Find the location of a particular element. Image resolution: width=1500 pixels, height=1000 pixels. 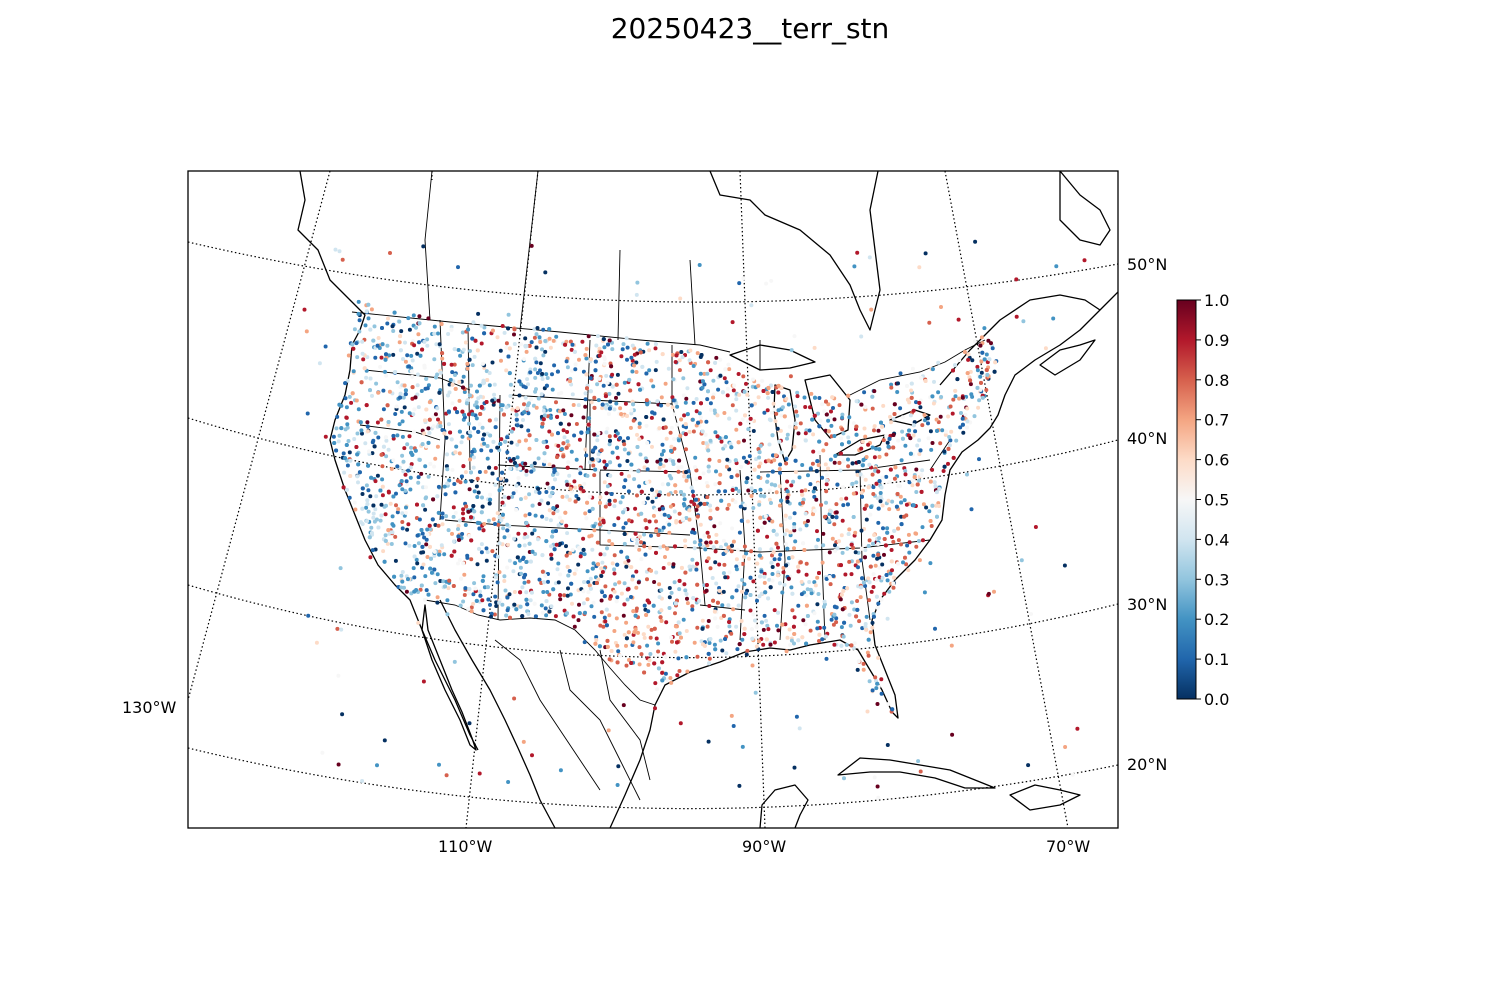

lat-label-50n: 50°N is located at coordinates (1147, 264).